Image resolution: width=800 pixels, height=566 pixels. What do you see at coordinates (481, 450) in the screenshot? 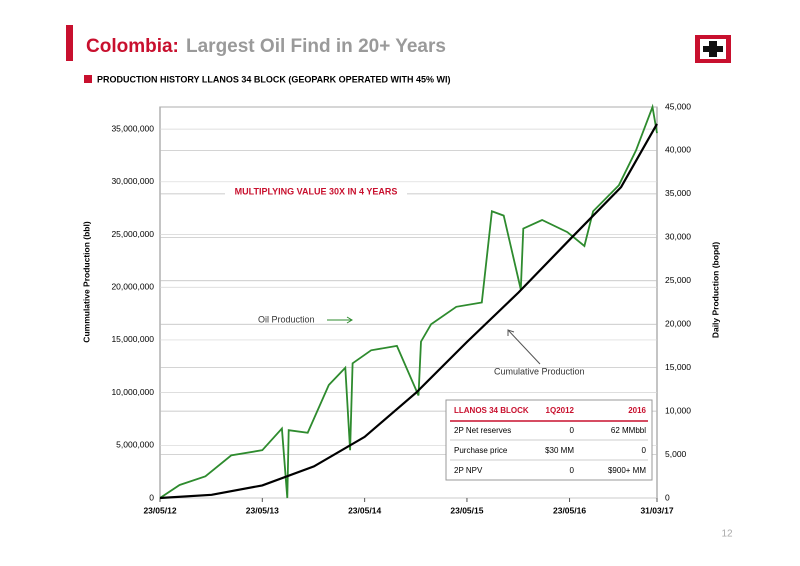
I see `table-cell: Purchase price` at bounding box center [481, 450].